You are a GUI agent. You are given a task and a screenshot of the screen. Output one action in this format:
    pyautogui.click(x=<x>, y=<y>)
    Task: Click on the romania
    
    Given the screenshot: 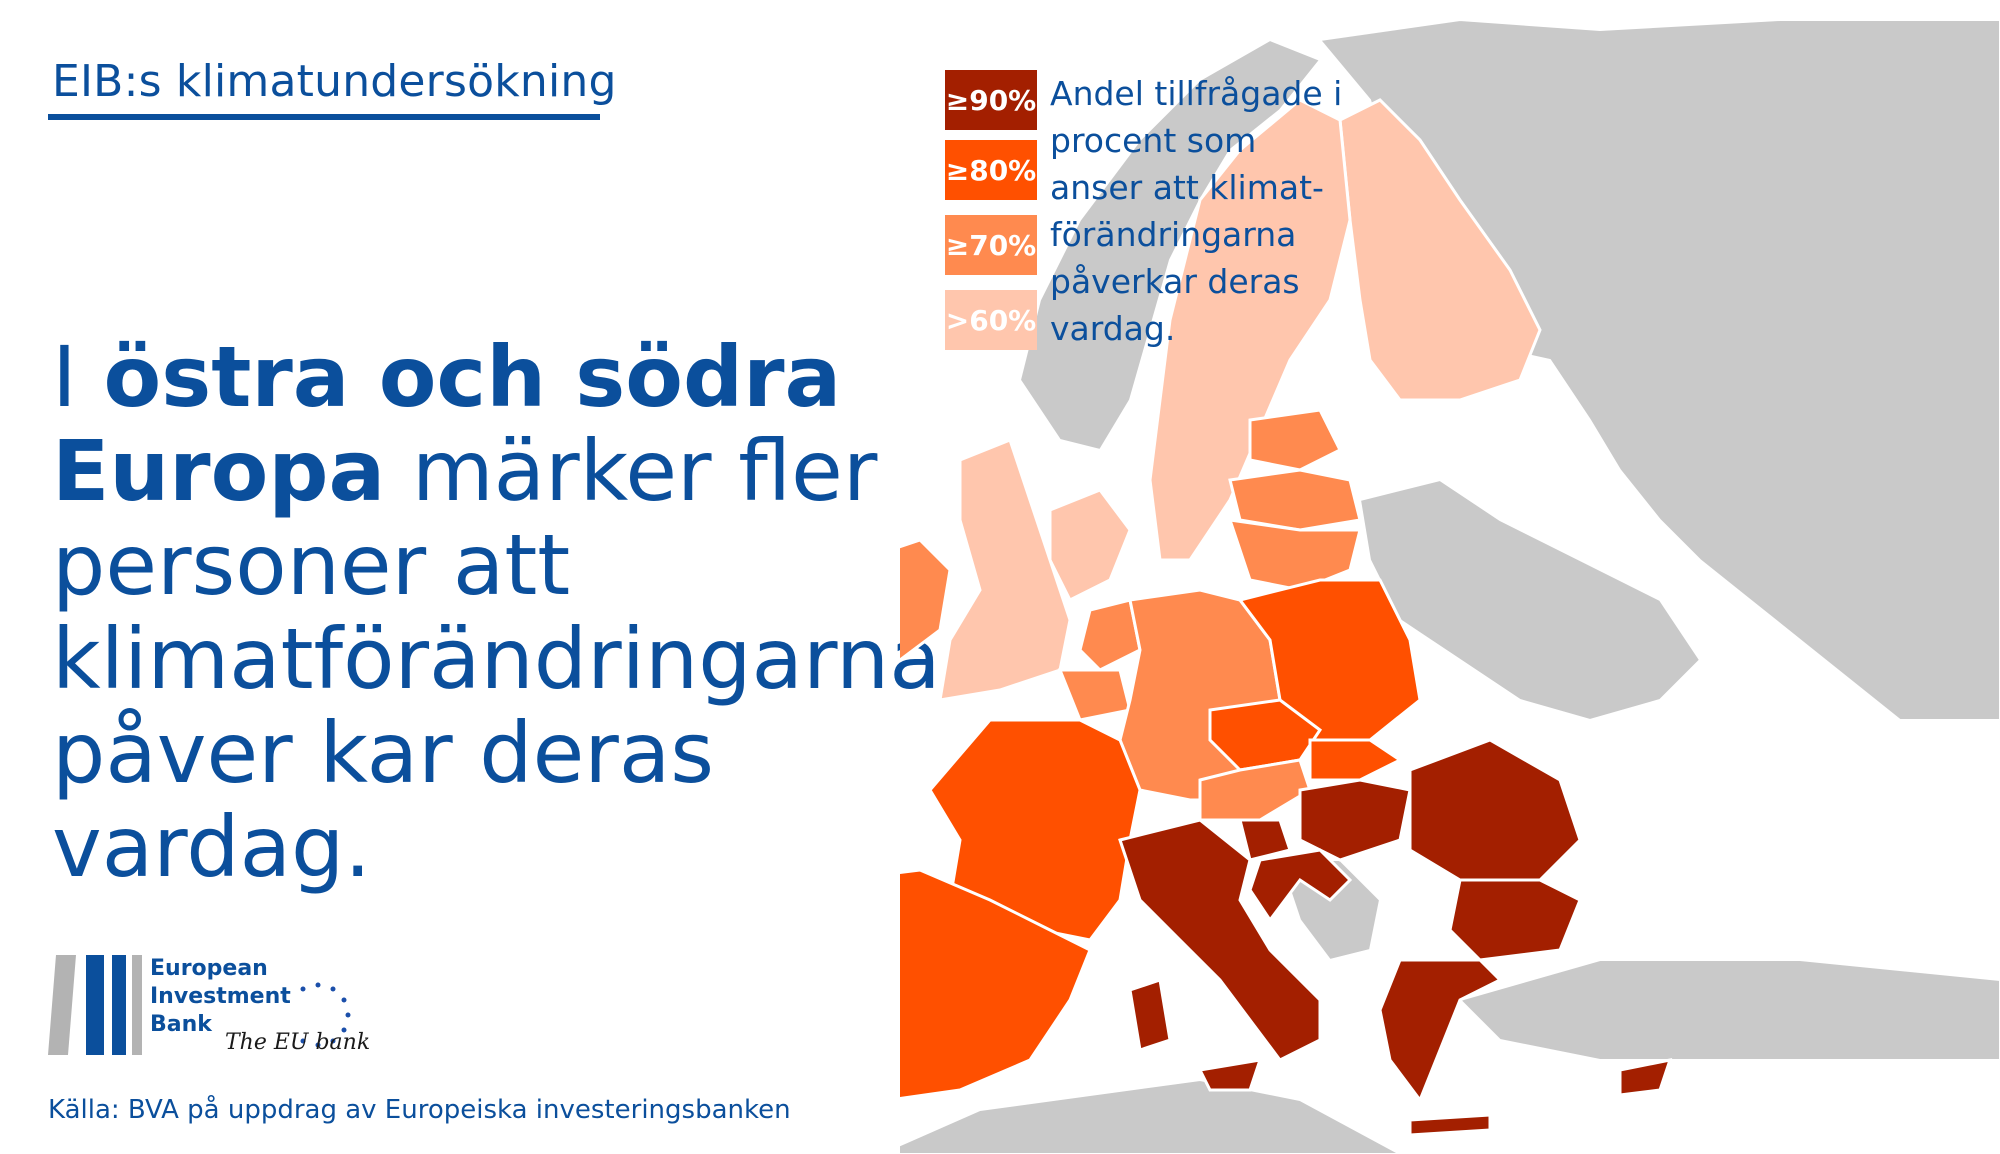 What is the action you would take?
    pyautogui.click(x=1495, y=810)
    